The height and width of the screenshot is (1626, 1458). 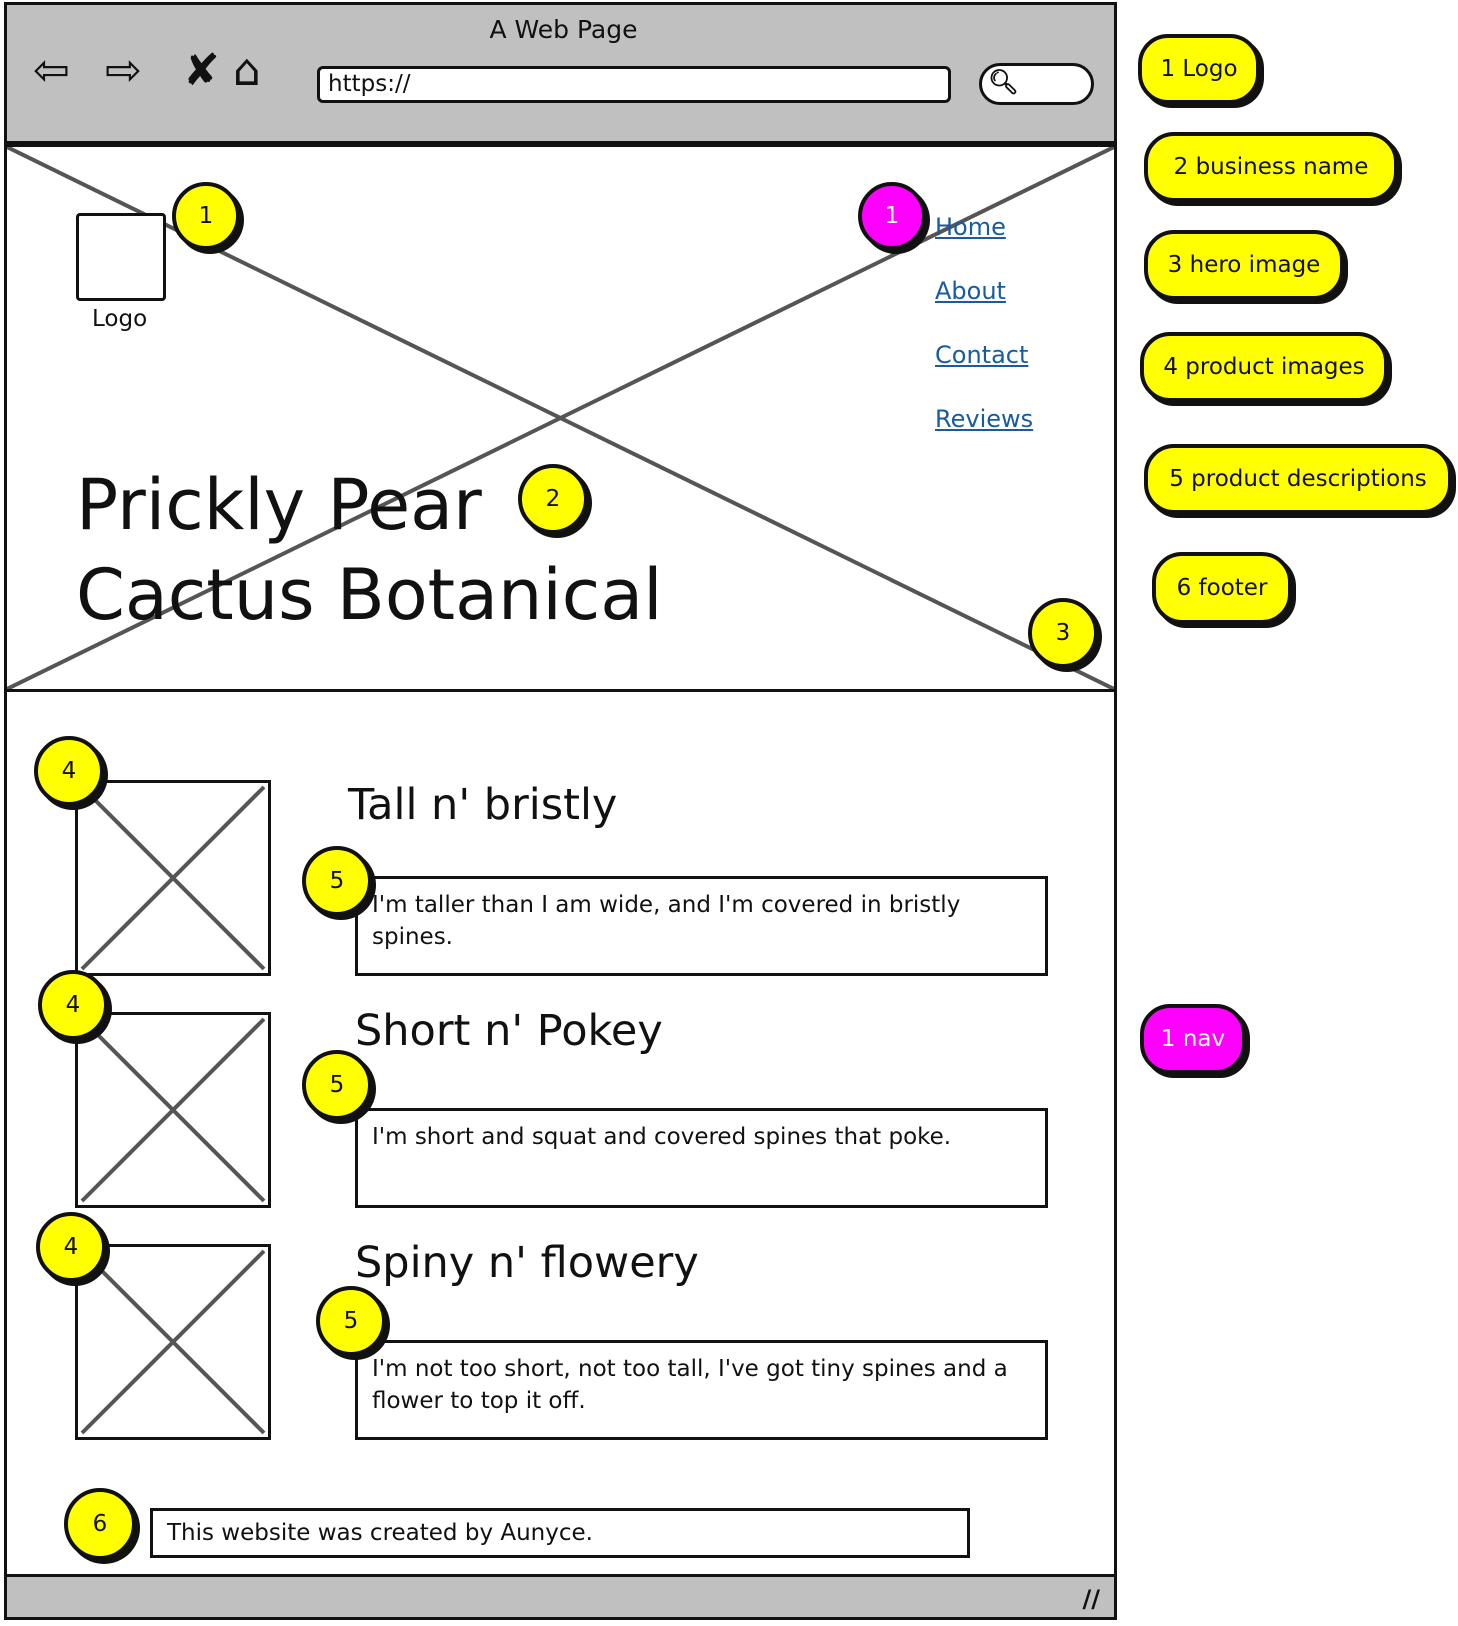 What do you see at coordinates (483, 805) in the screenshot?
I see `product-title: Tall n' bristly` at bounding box center [483, 805].